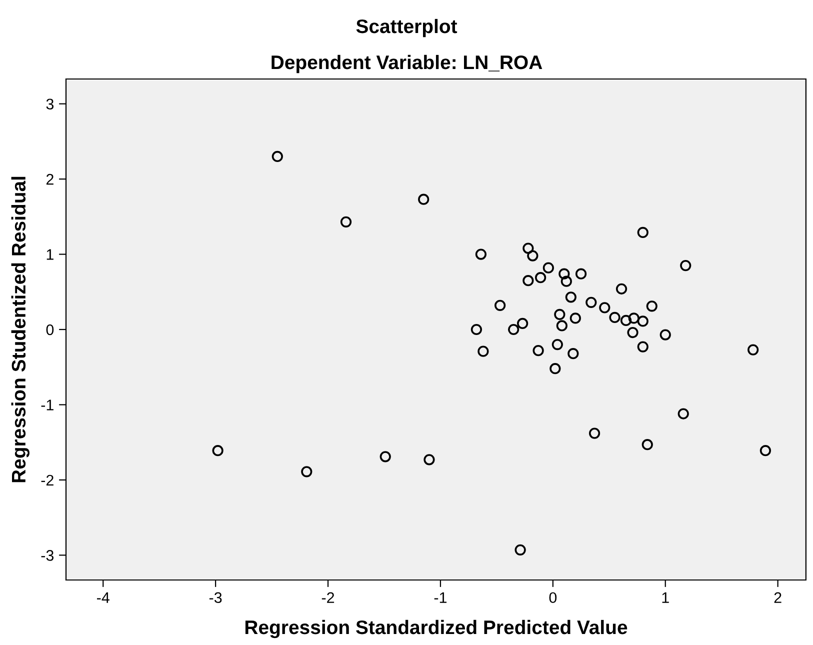  What do you see at coordinates (50, 330) in the screenshot?
I see `y-tick-label: 0` at bounding box center [50, 330].